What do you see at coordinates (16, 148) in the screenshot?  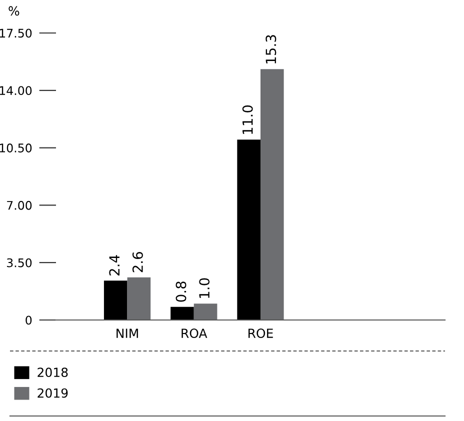 I see `y-tick-label: 10.50` at bounding box center [16, 148].